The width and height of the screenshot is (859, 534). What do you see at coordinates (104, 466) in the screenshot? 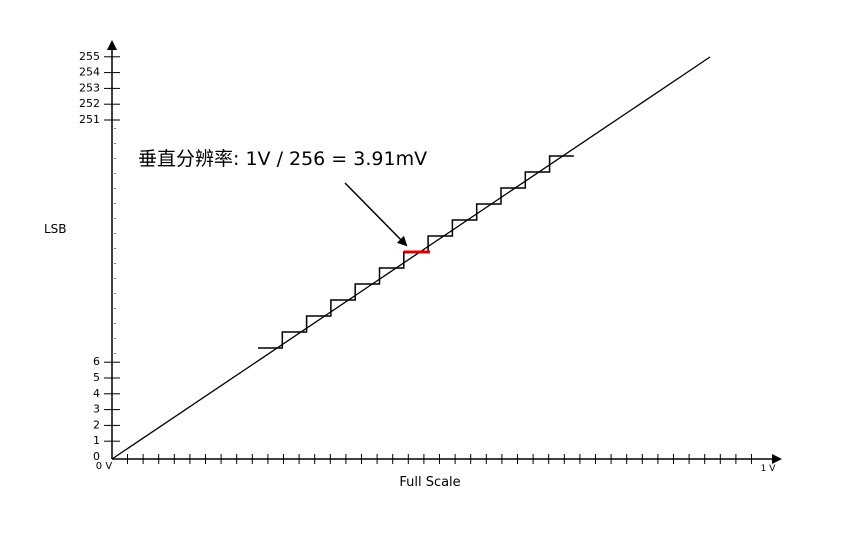
I see `x-start-label: 0 V` at bounding box center [104, 466].